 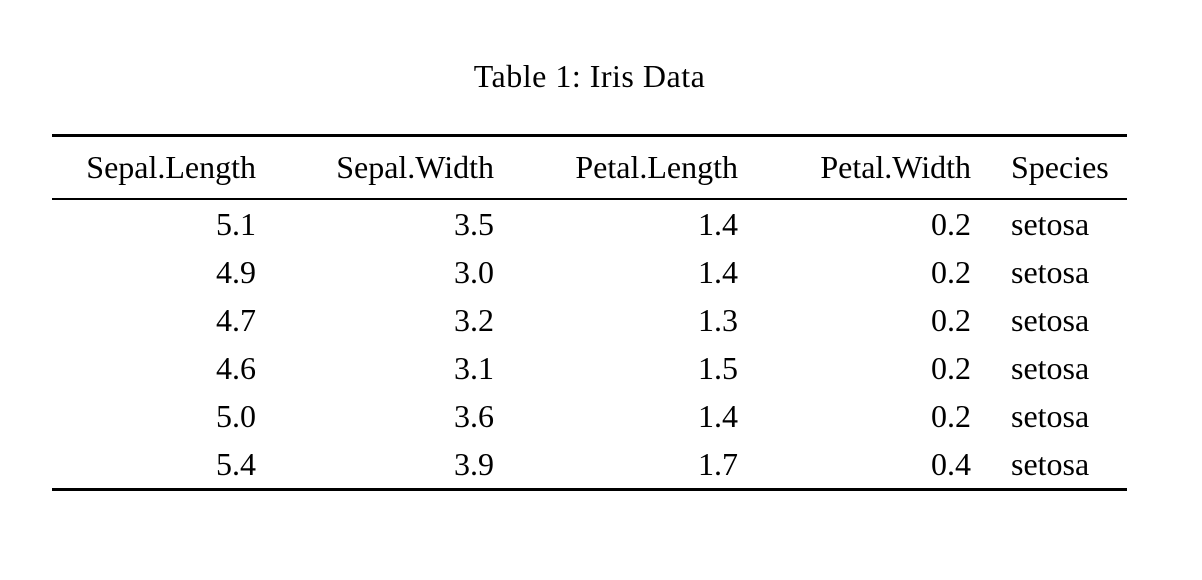 What do you see at coordinates (895, 167) in the screenshot?
I see `column-header-petal-width: Petal.Width` at bounding box center [895, 167].